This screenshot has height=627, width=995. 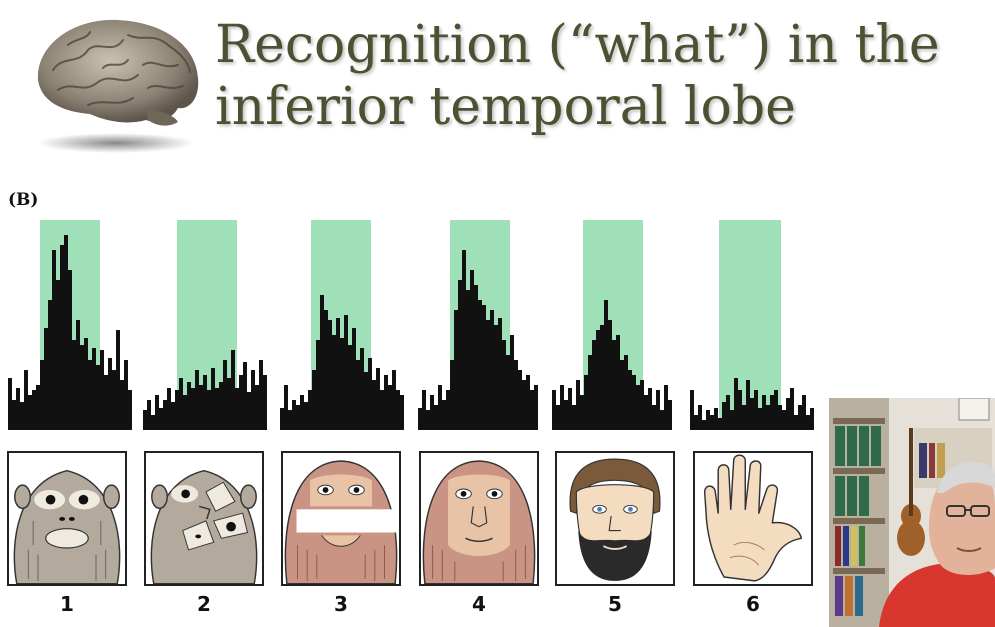 What do you see at coordinates (479, 522) in the screenshot?
I see `pink-monkey-face-icon` at bounding box center [479, 522].